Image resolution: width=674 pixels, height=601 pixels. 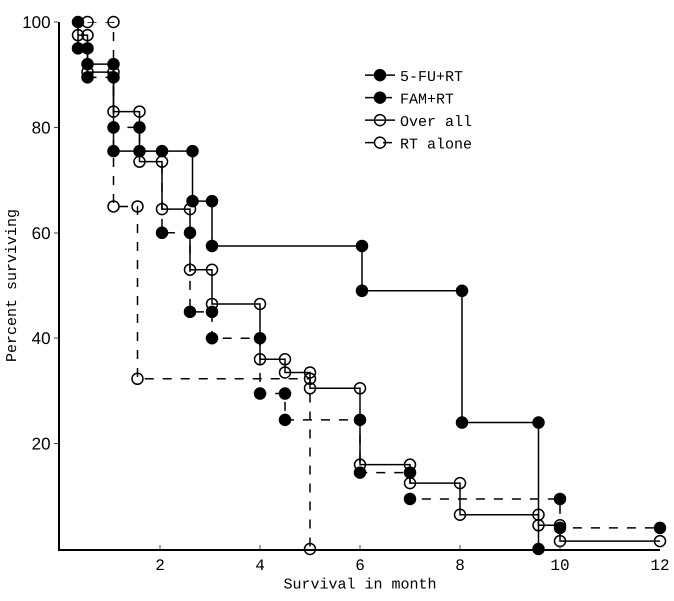 What do you see at coordinates (436, 122) in the screenshot?
I see `legend-label: Over all` at bounding box center [436, 122].